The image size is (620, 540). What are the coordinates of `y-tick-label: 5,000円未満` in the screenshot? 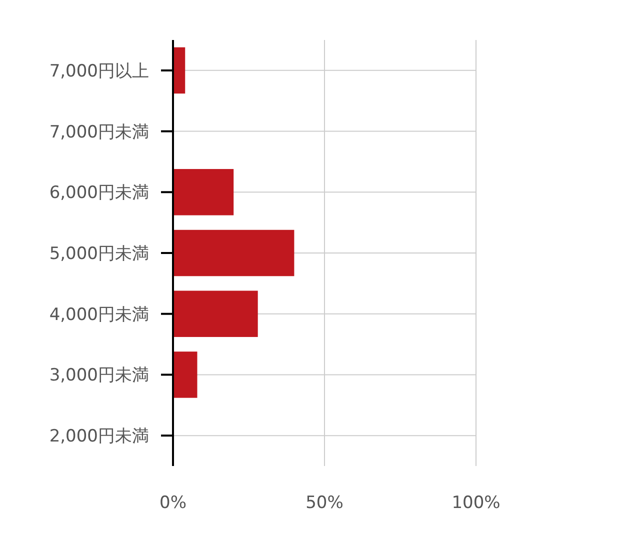 It's located at (99, 254).